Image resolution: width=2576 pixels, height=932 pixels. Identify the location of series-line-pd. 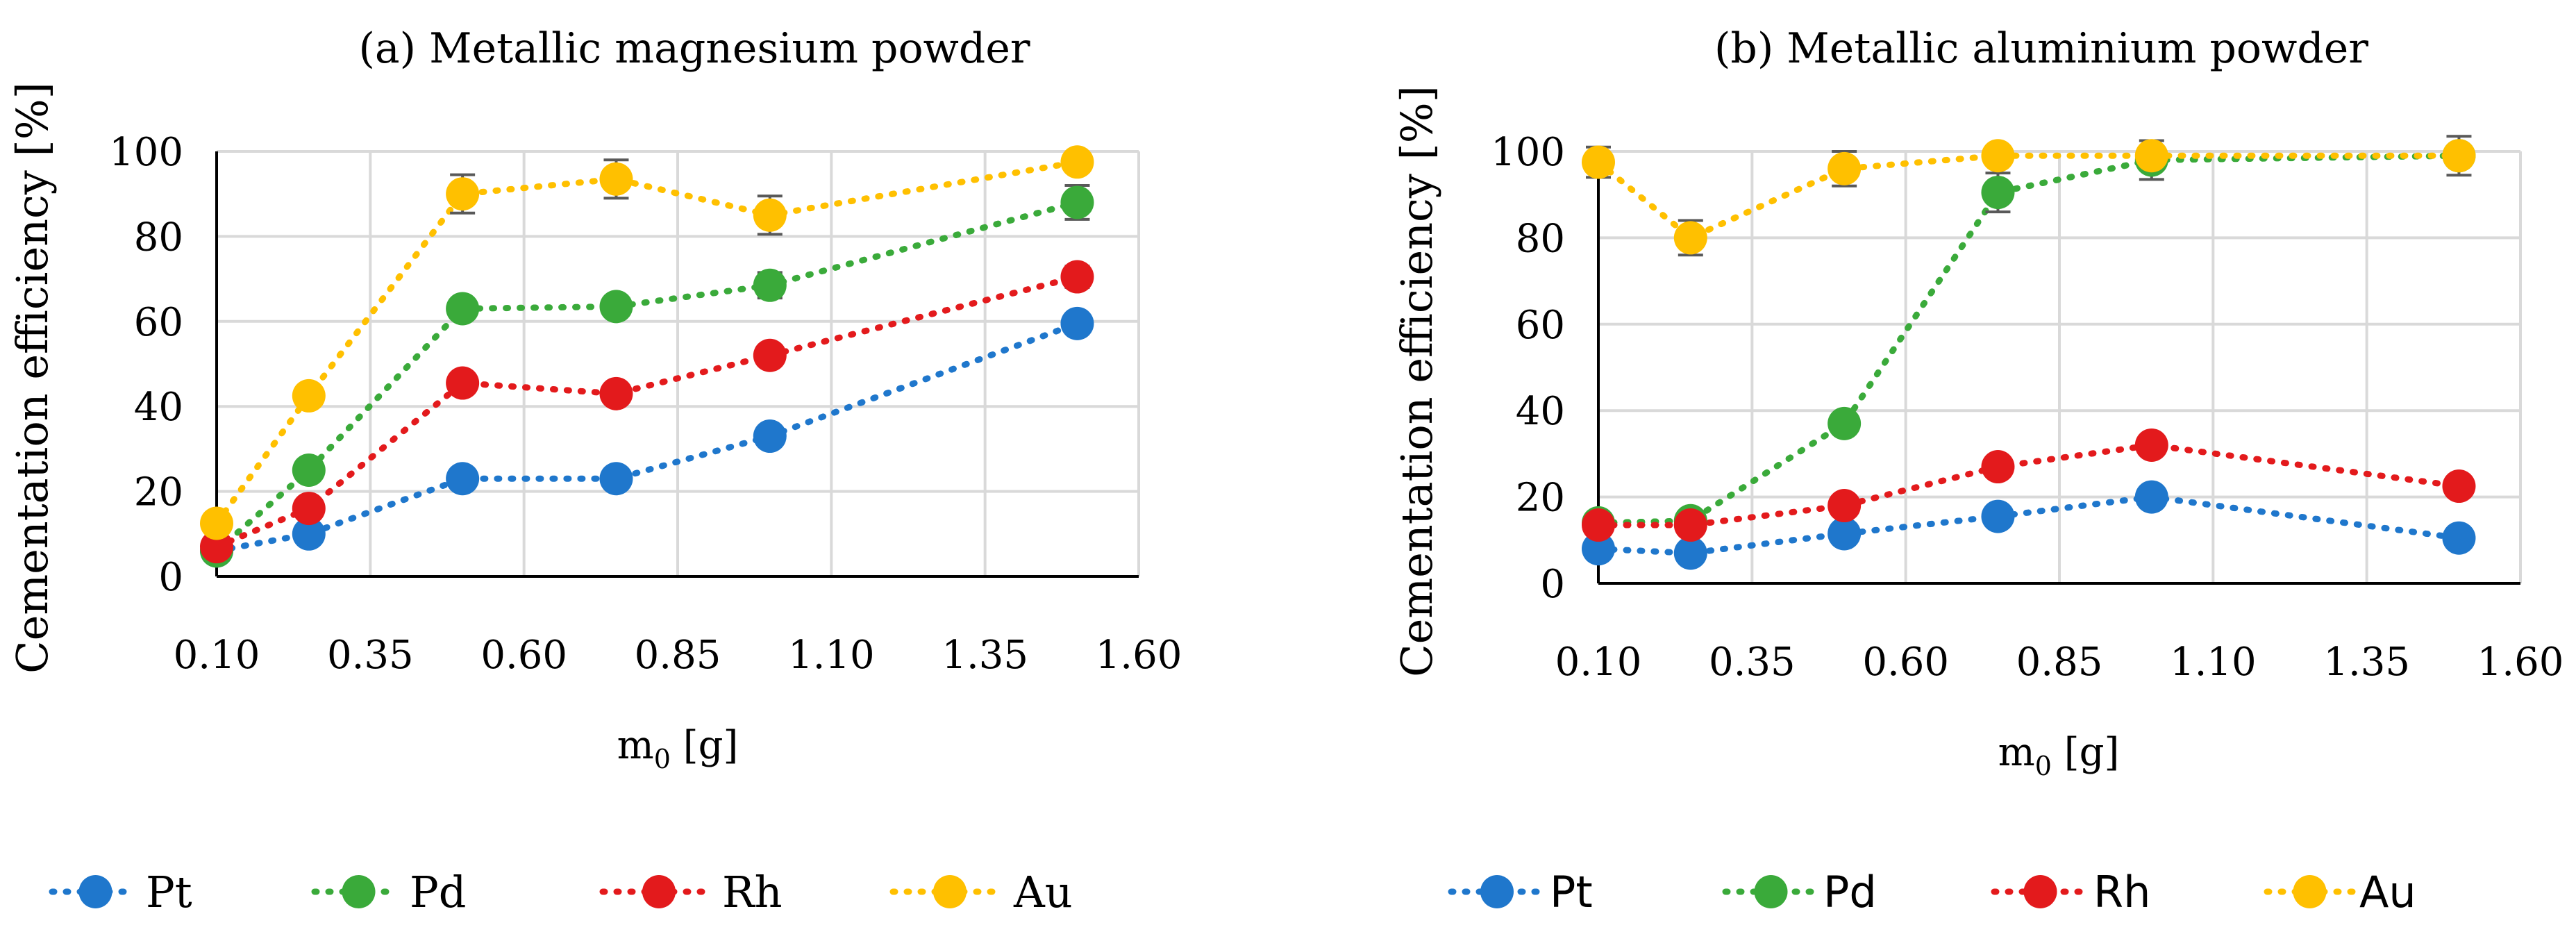
(646, 376).